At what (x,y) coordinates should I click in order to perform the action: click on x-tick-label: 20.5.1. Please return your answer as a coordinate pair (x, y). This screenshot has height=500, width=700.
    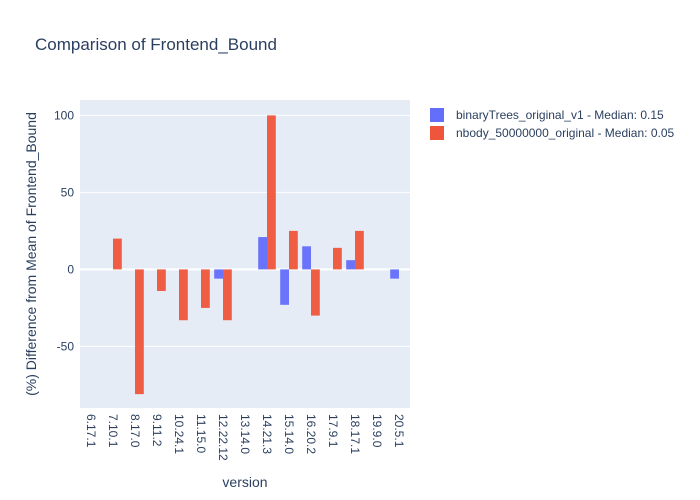
    Looking at the image, I should click on (399, 431).